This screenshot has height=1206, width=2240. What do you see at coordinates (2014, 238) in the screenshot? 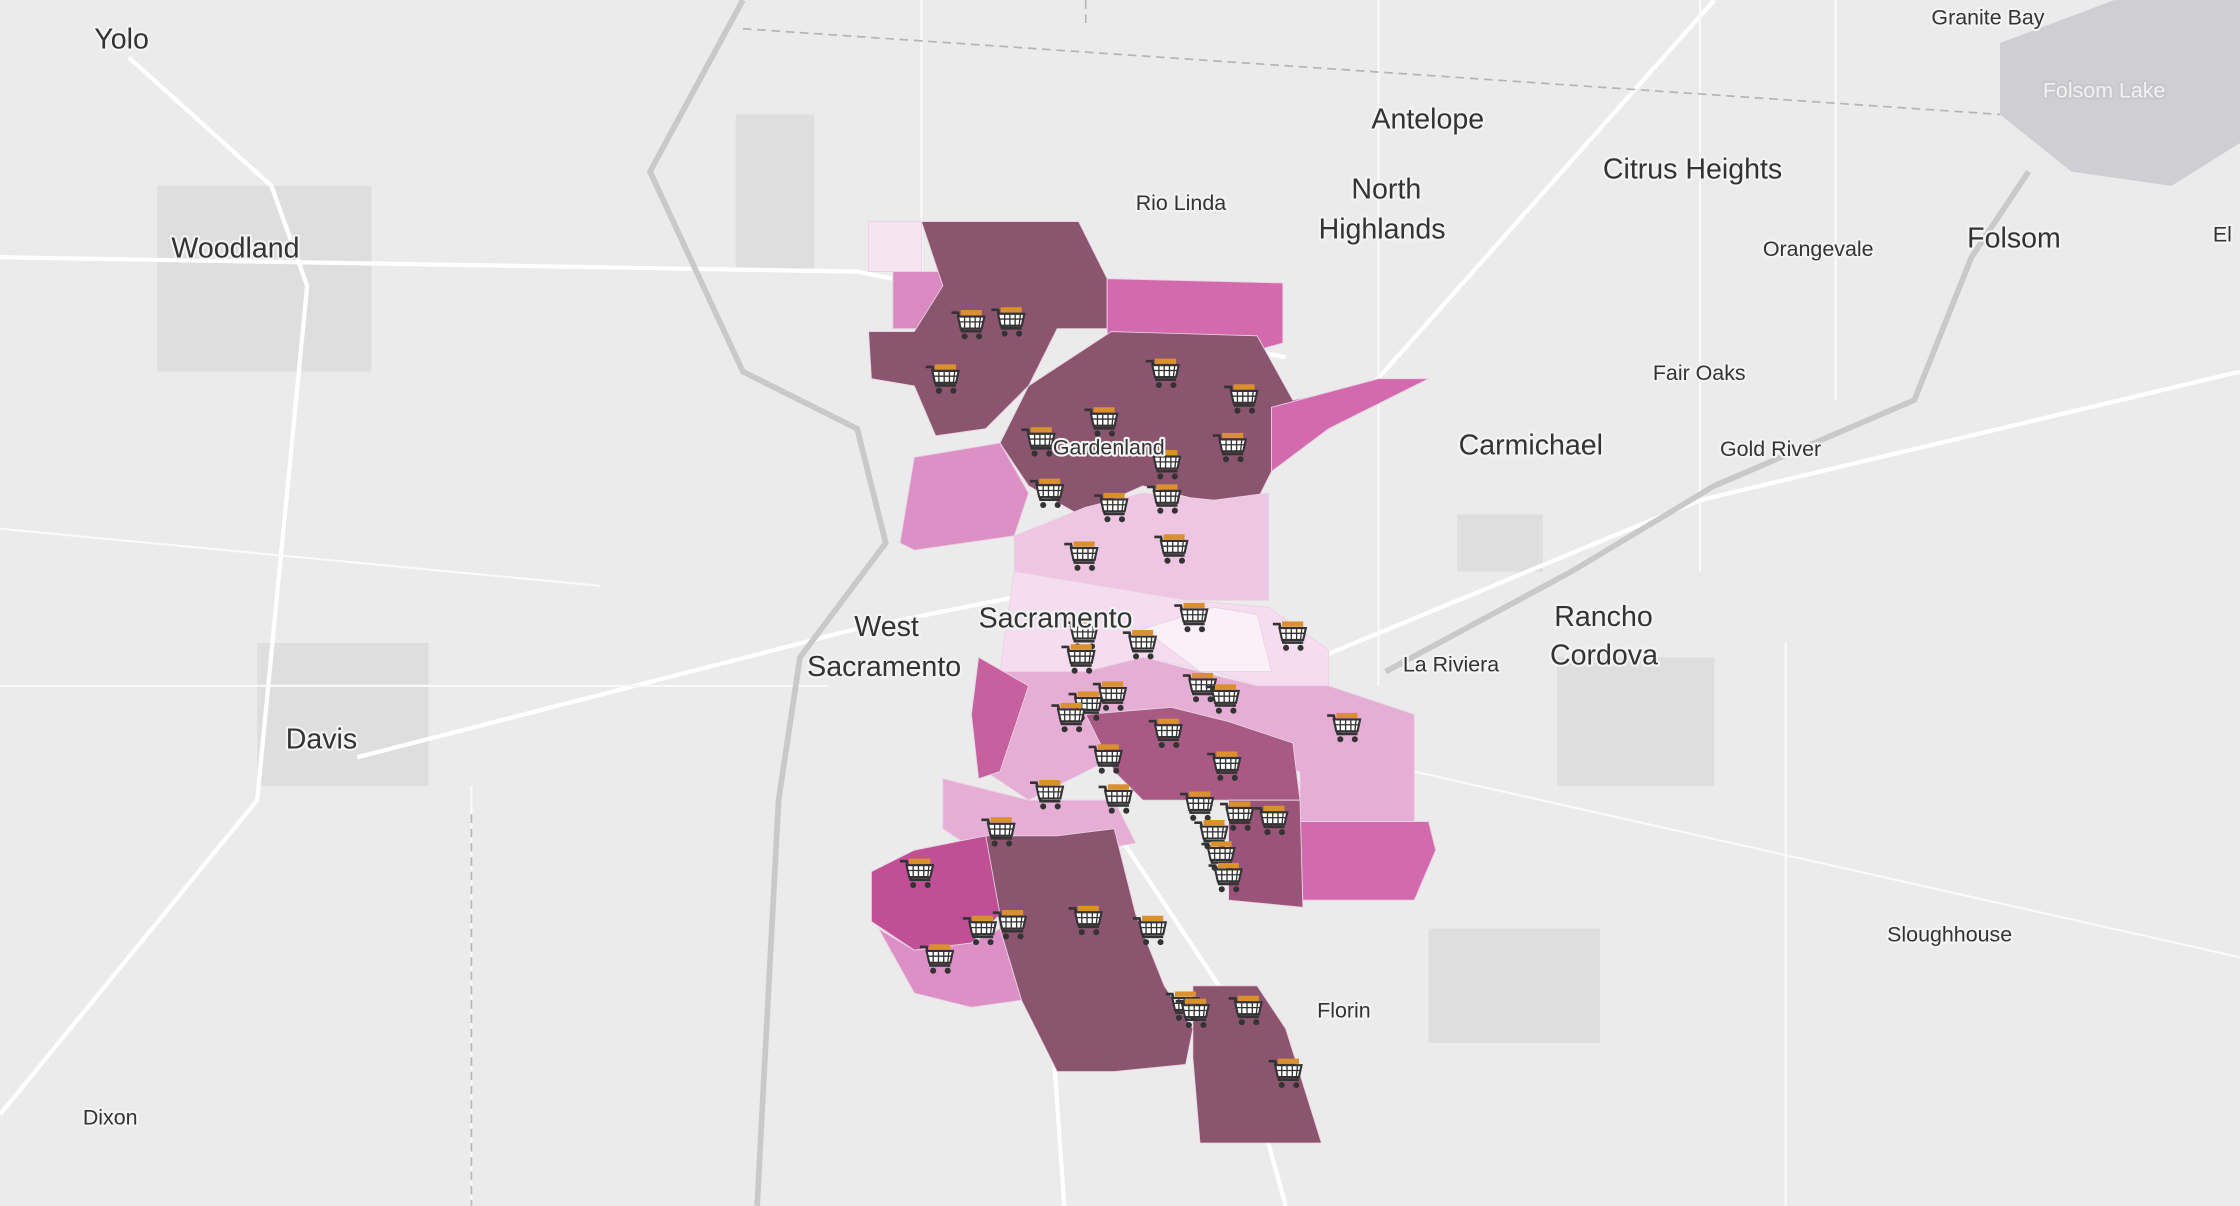
I see `place-label: Folsom` at bounding box center [2014, 238].